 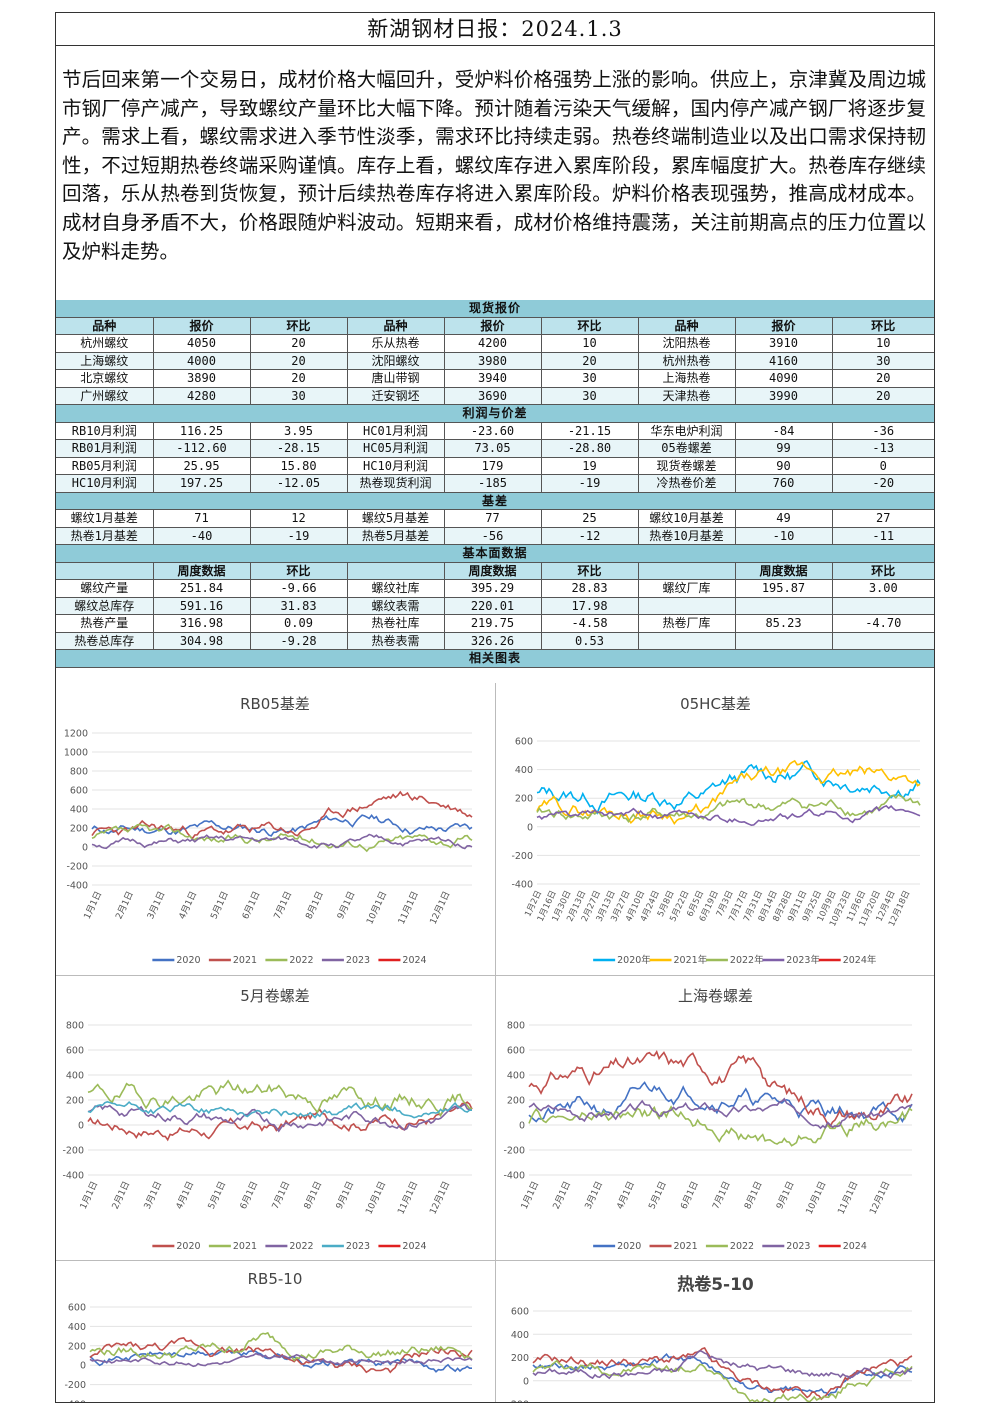 What do you see at coordinates (495, 553) in the screenshot?
I see `section-title: 基本面数据` at bounding box center [495, 553].